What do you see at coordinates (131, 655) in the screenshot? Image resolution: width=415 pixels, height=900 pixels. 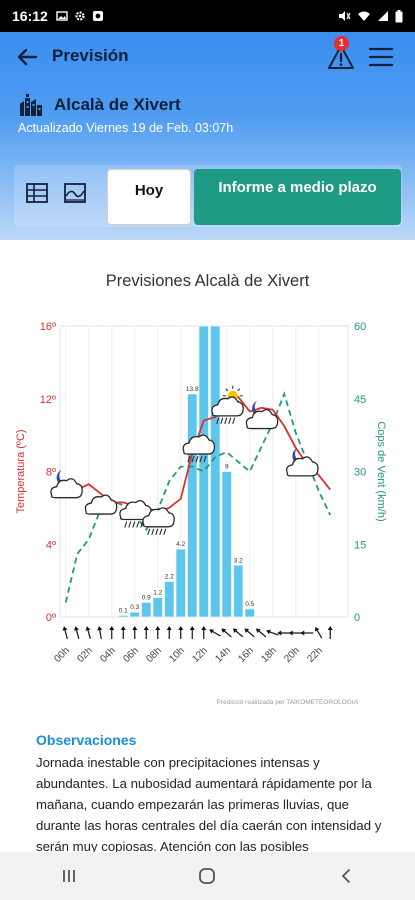 I see `x-tick-label: 06h` at bounding box center [131, 655].